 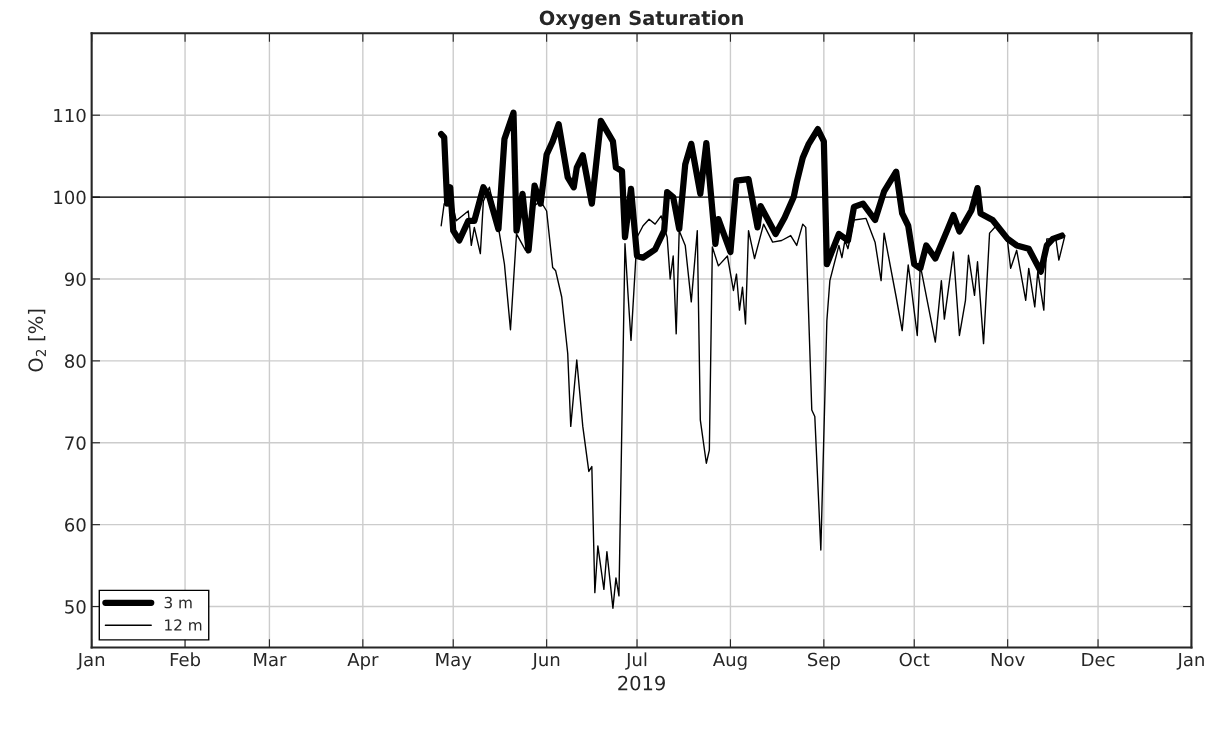 What do you see at coordinates (75, 443) in the screenshot?
I see `y-tick-label: 70` at bounding box center [75, 443].